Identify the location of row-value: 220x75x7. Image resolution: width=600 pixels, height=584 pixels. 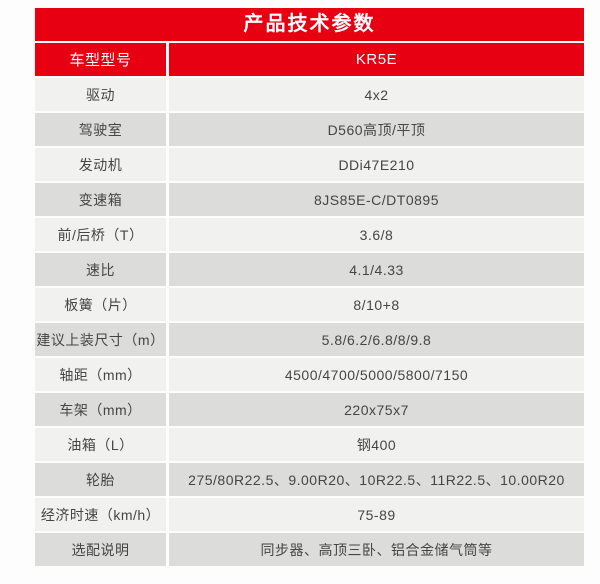
(376, 409).